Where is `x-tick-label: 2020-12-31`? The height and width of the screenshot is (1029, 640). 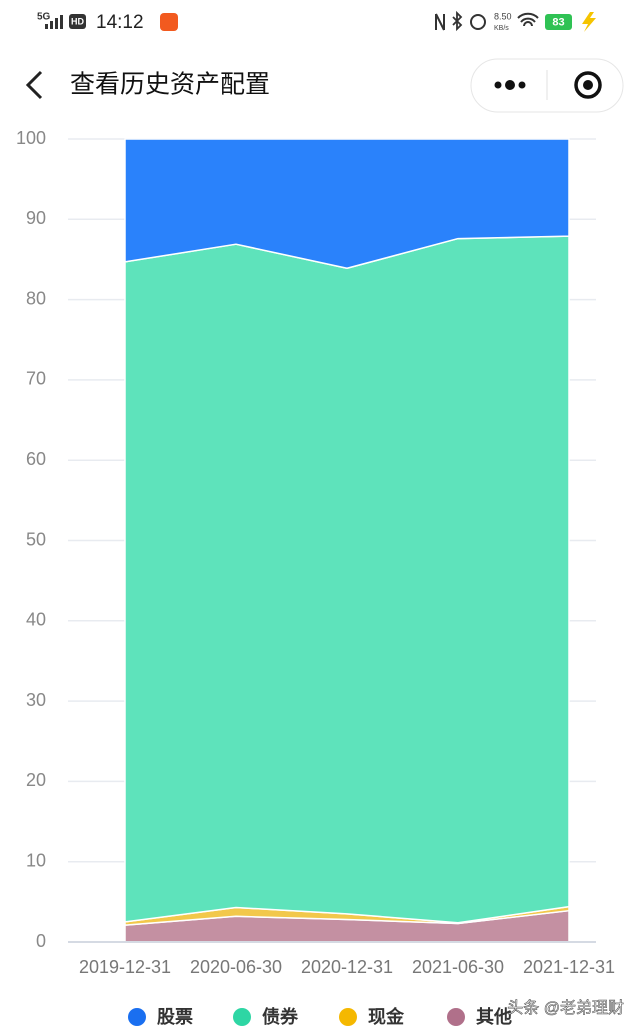
x-tick-label: 2020-12-31 is located at coordinates (347, 967).